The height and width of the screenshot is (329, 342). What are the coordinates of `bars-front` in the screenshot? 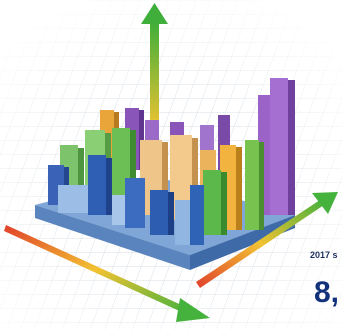 It's located at (126, 200).